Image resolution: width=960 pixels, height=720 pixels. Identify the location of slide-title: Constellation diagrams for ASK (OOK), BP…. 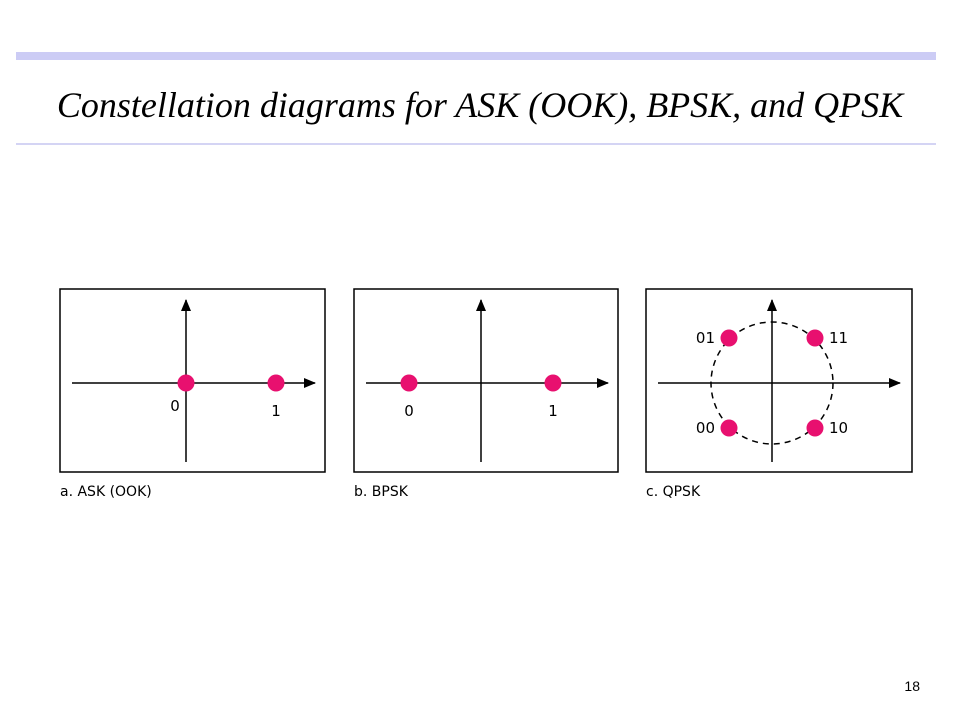
(480, 105).